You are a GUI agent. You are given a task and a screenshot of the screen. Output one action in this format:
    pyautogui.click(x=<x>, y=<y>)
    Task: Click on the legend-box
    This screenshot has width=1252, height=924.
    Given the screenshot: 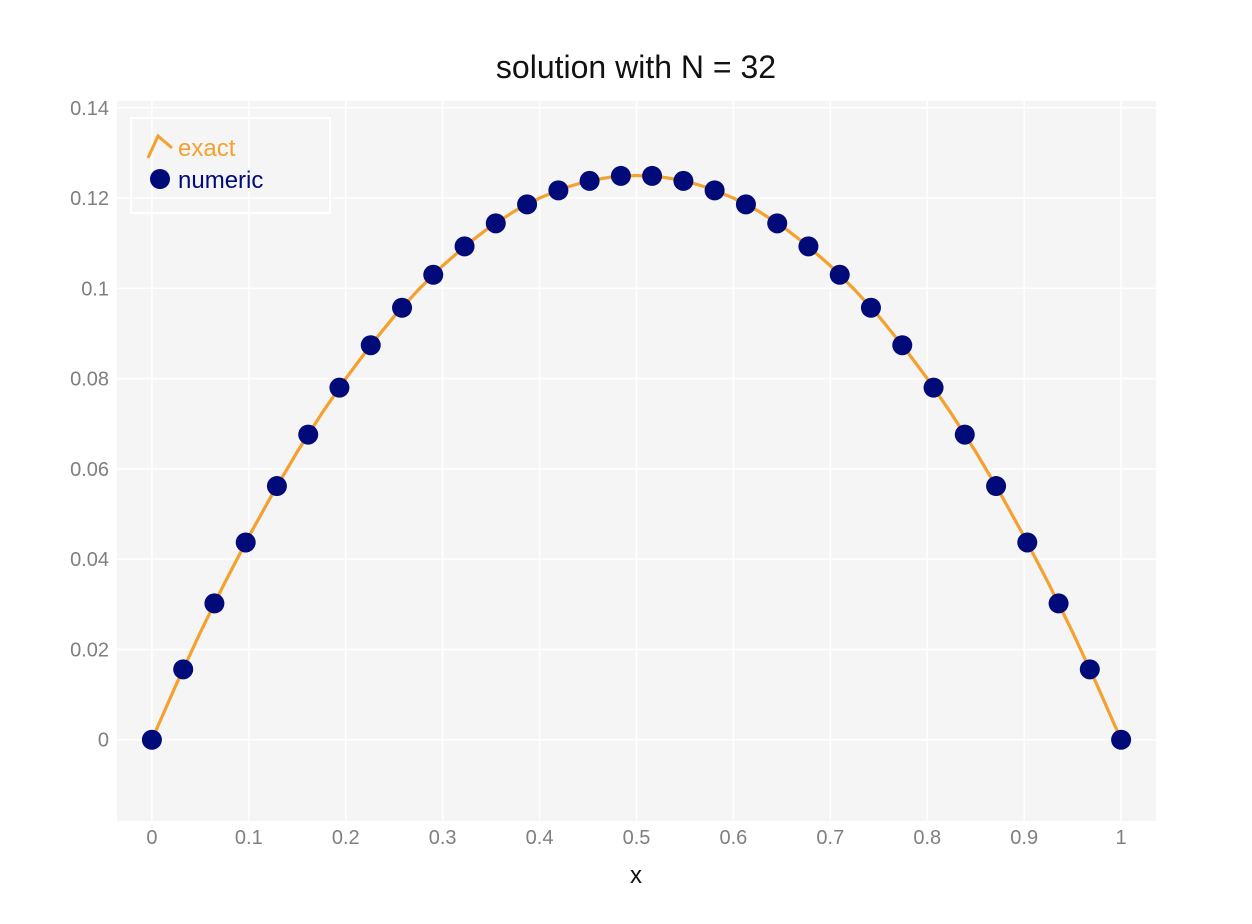 What is the action you would take?
    pyautogui.click(x=230, y=165)
    